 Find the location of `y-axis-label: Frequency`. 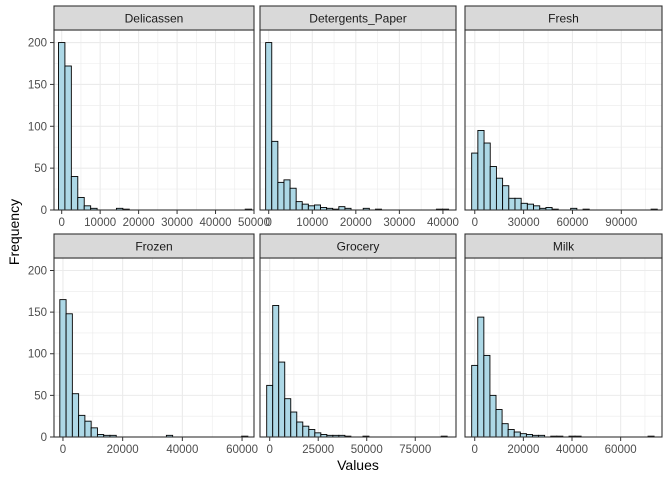

y-axis-label: Frequency is located at coordinates (14, 232).